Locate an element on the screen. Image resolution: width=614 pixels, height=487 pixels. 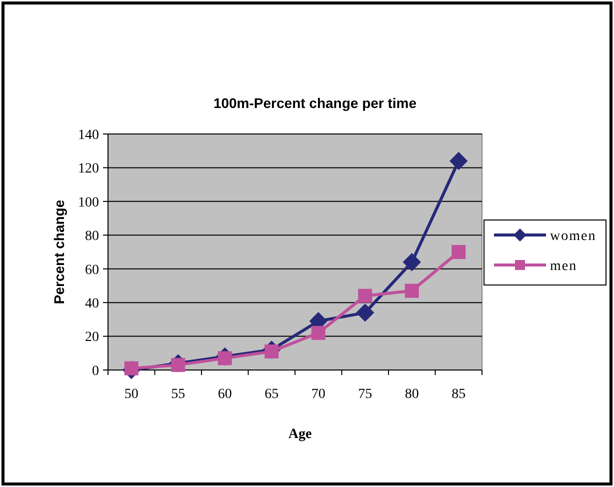
legend-label: women is located at coordinates (573, 236).